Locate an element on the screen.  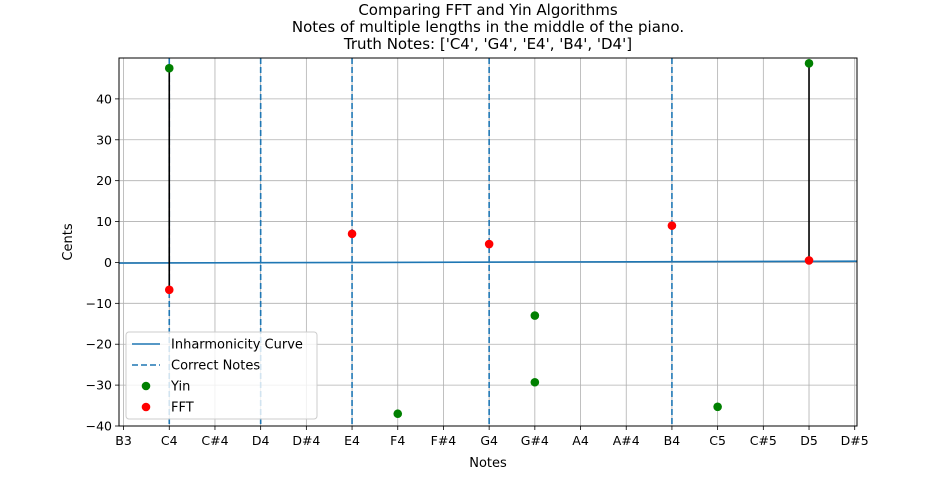
x-tick-label: E4 is located at coordinates (352, 440).